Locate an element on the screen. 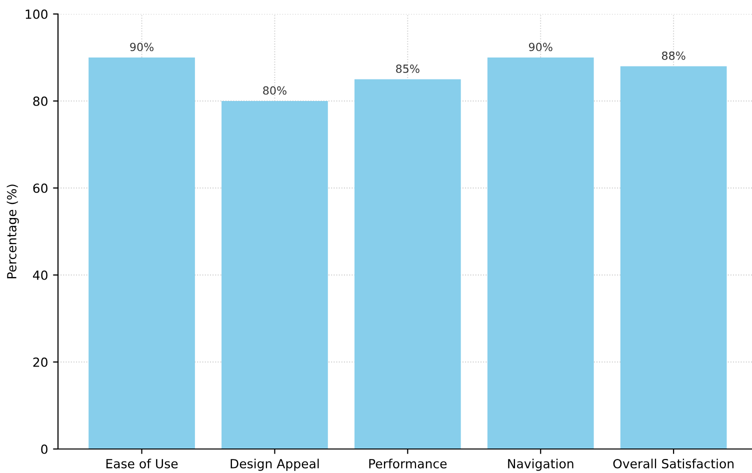 Image resolution: width=752 pixels, height=473 pixels. y-tick-label: 80 is located at coordinates (40, 101).